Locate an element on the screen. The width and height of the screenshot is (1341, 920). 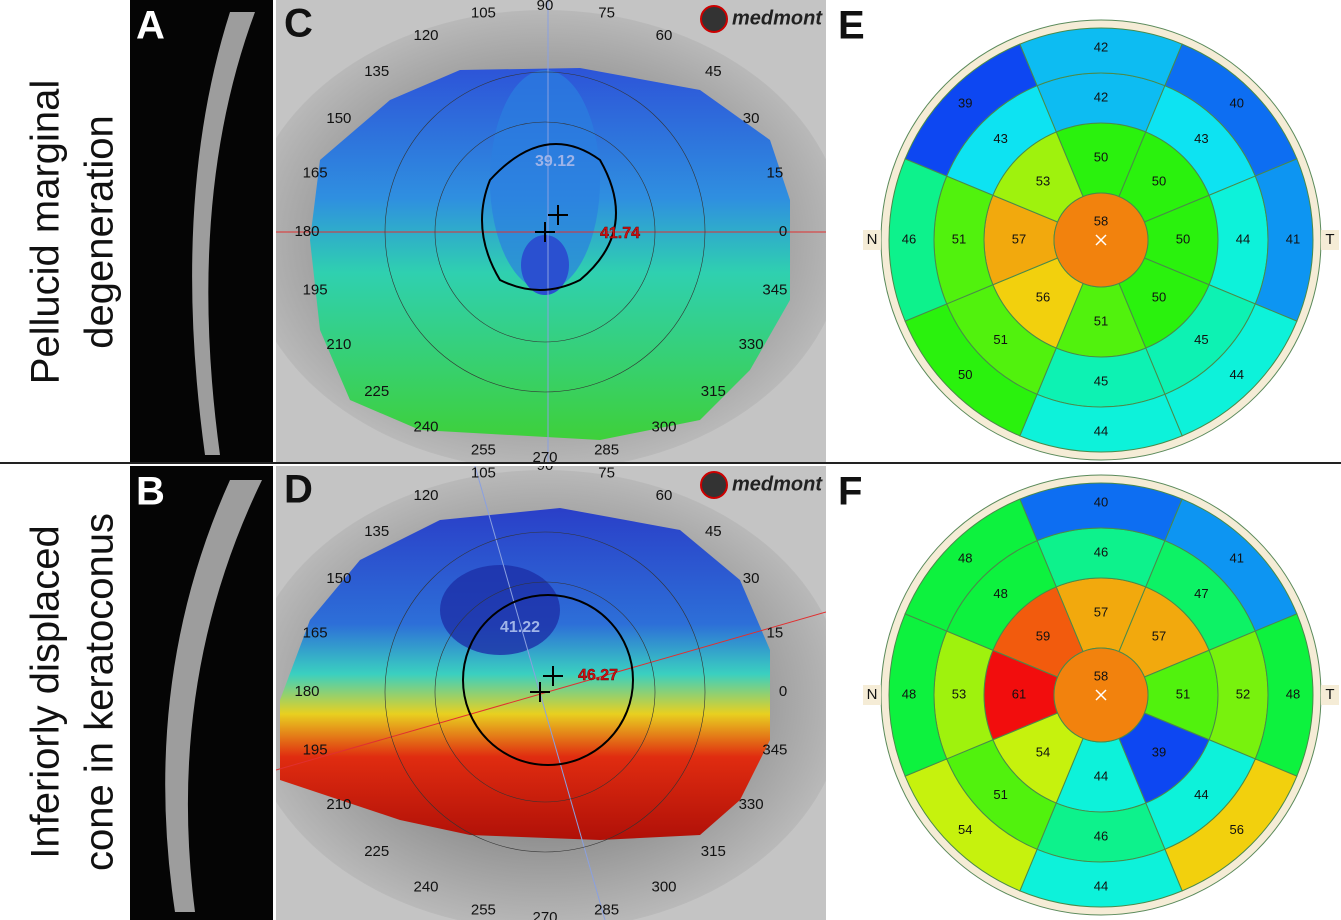
flat-k: 39.12 is located at coordinates (555, 161).